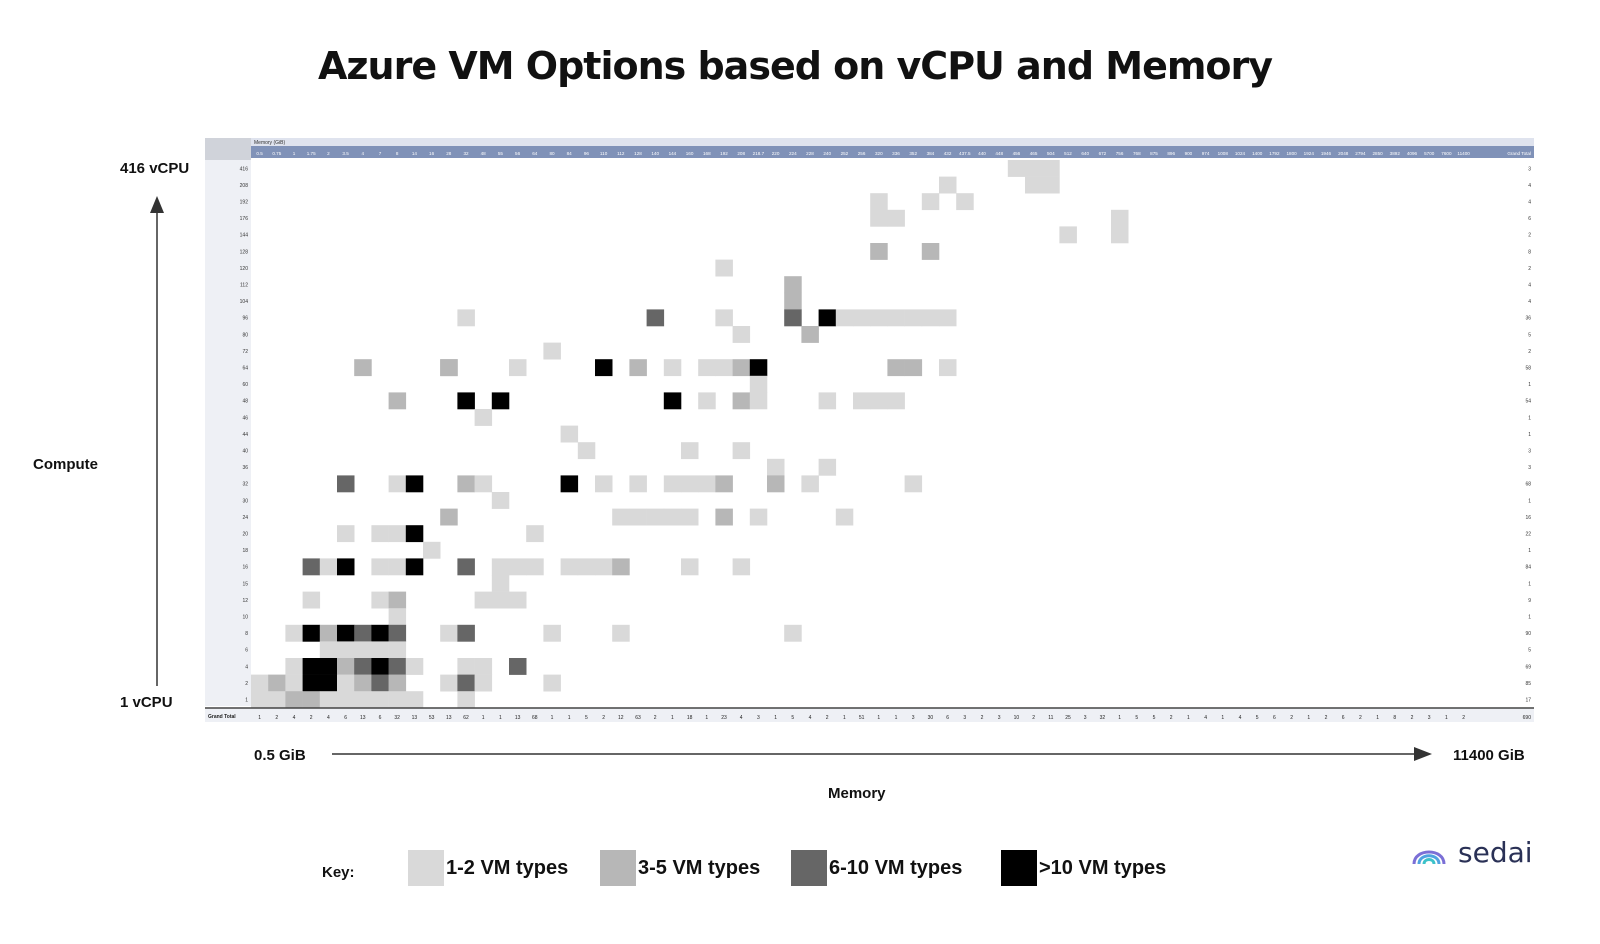 The height and width of the screenshot is (944, 1600). Describe the element at coordinates (690, 153) in the screenshot. I see `column-tick-label: 160` at that location.